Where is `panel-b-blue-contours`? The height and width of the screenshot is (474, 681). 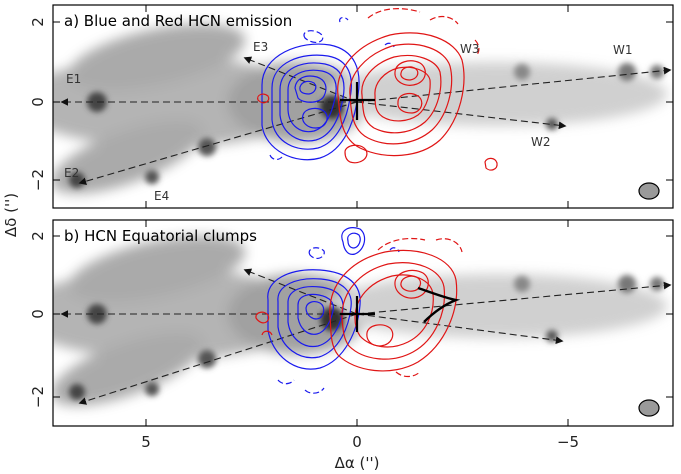
panel-b-blue-contours is located at coordinates (333, 310).